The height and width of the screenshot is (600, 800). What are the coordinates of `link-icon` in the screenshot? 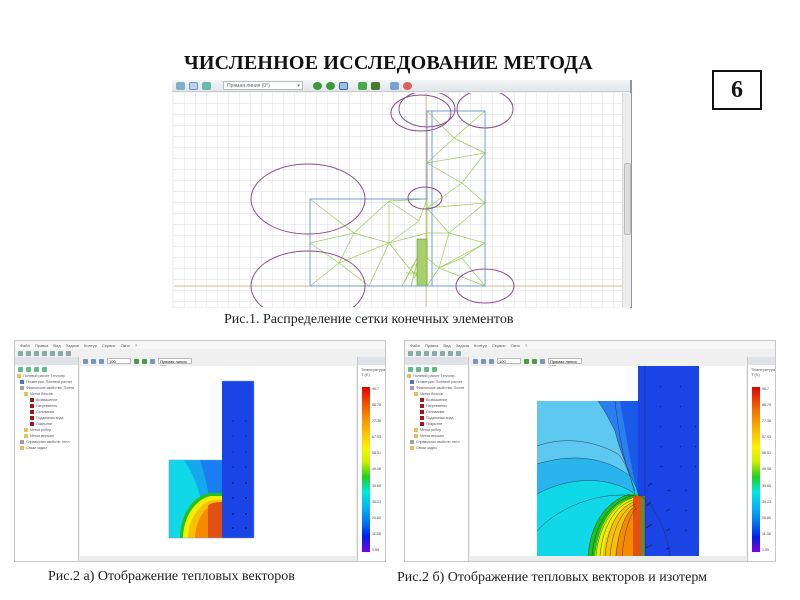 It's located at (362, 85).